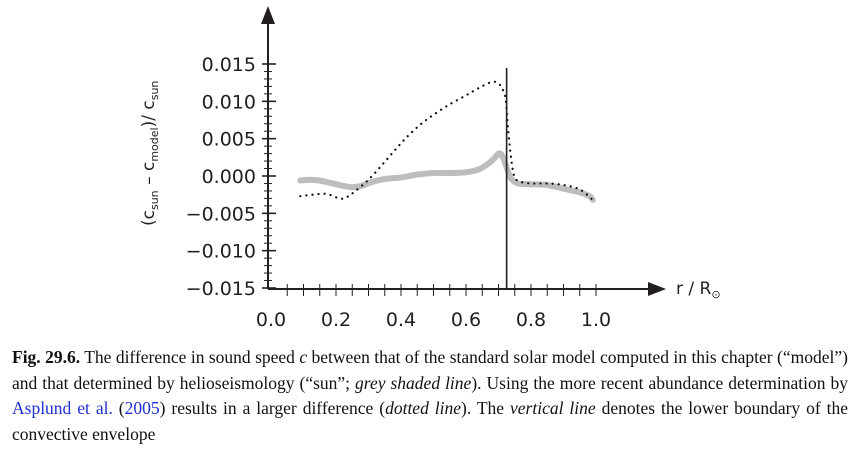  What do you see at coordinates (229, 102) in the screenshot?
I see `y-tick-label: 0.010` at bounding box center [229, 102].